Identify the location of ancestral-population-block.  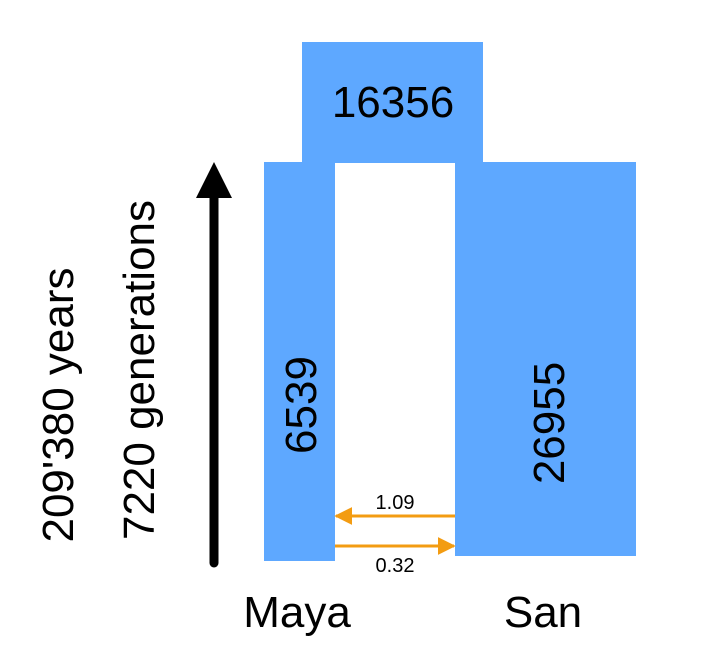
(392, 102).